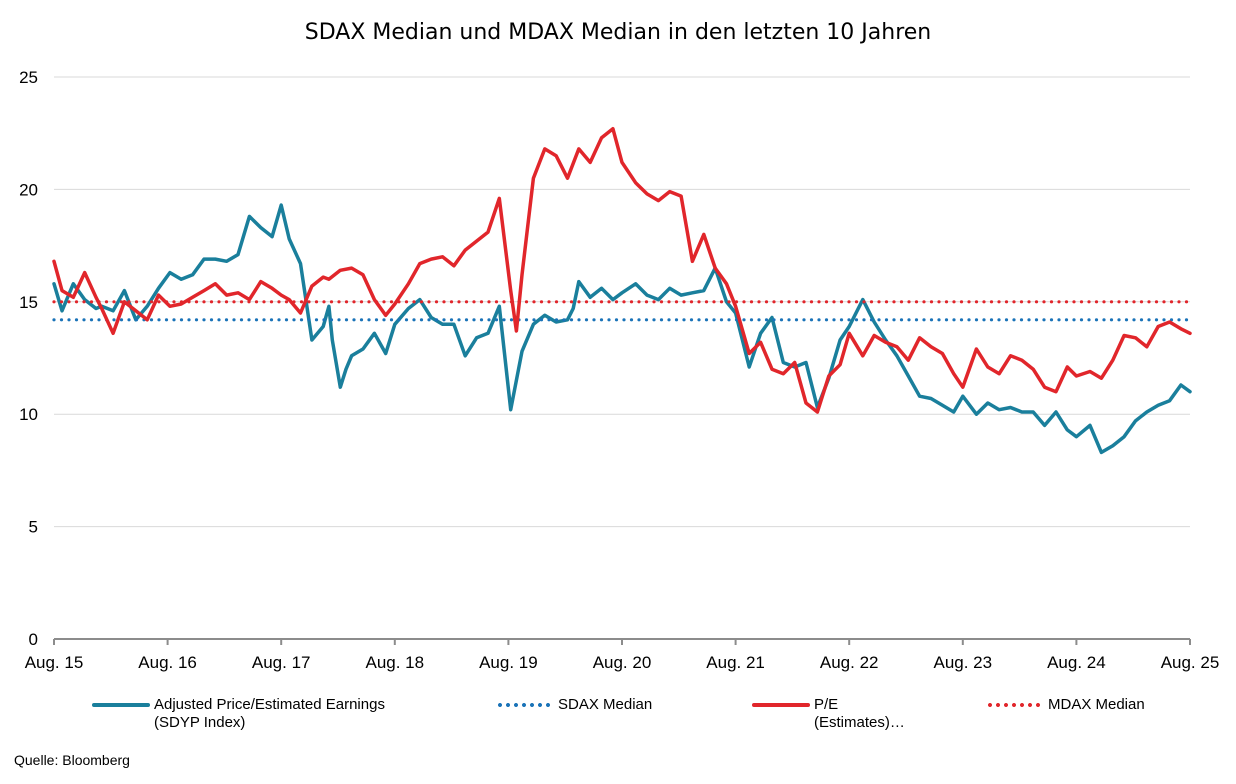  What do you see at coordinates (28, 189) in the screenshot?
I see `y-tick-label: 20` at bounding box center [28, 189].